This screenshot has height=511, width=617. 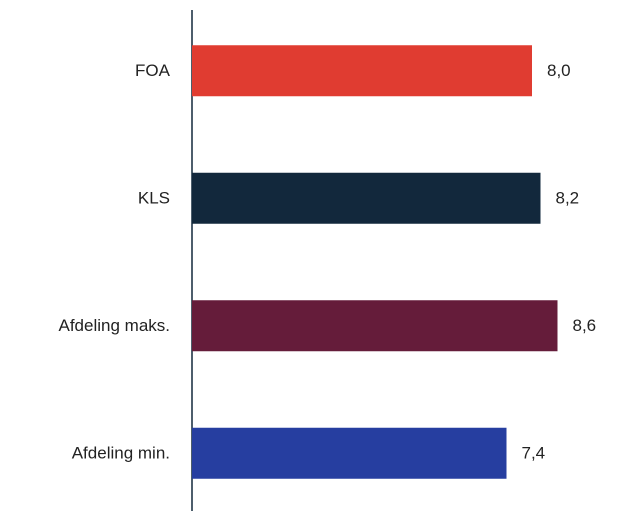 What do you see at coordinates (568, 198) in the screenshot?
I see `value-label: 8,2` at bounding box center [568, 198].